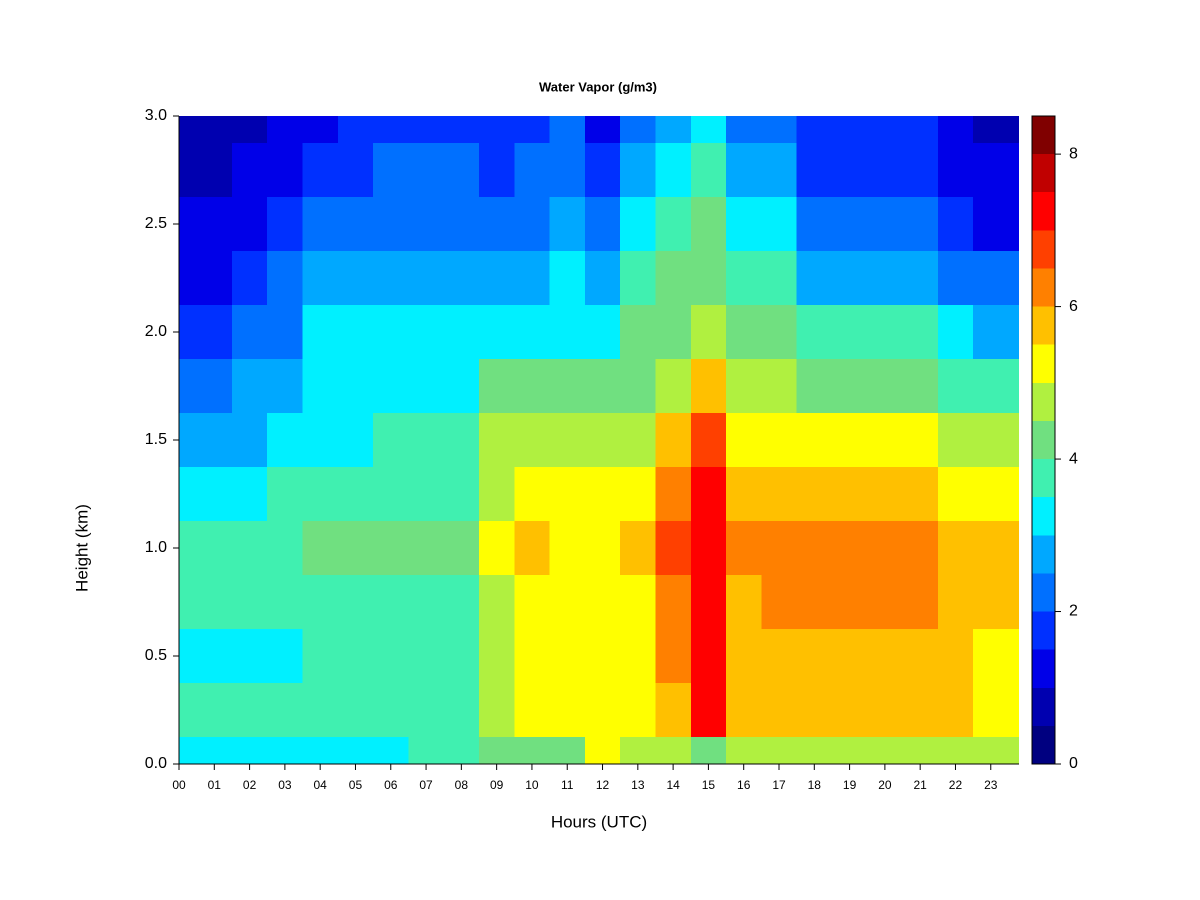  I want to click on colorbar-tick-label: 0, so click(1073, 763).